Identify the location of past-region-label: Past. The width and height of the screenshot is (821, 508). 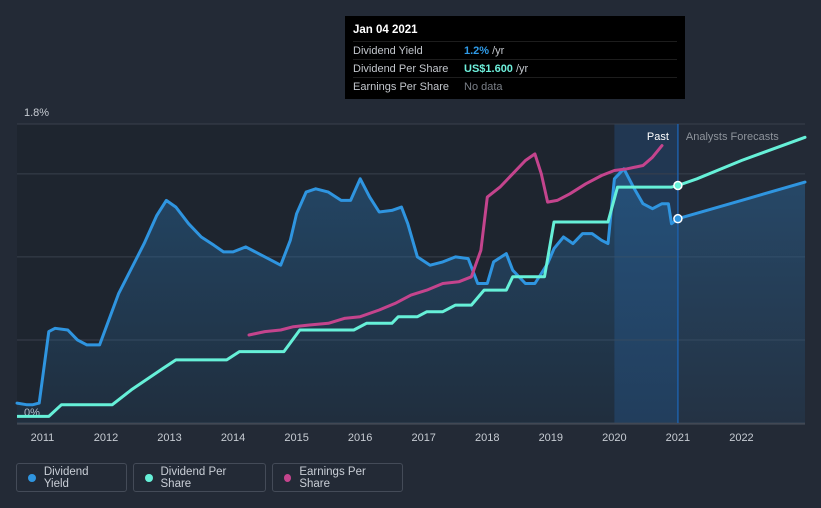
(658, 137).